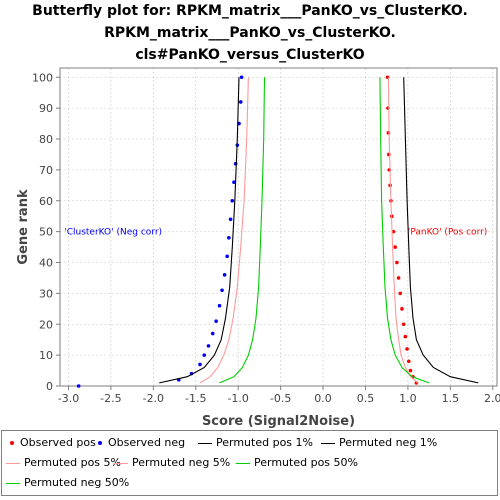  I want to click on series-line-permuted-neg-5-, so click(224, 230).